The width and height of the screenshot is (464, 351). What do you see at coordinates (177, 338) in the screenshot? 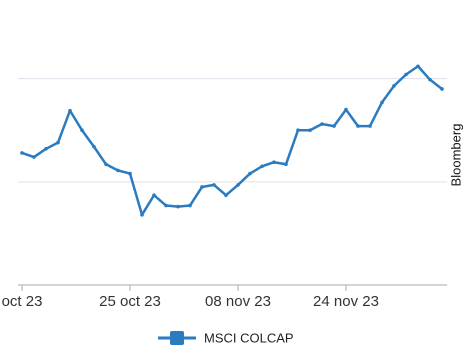
I see `legend-marker` at bounding box center [177, 338].